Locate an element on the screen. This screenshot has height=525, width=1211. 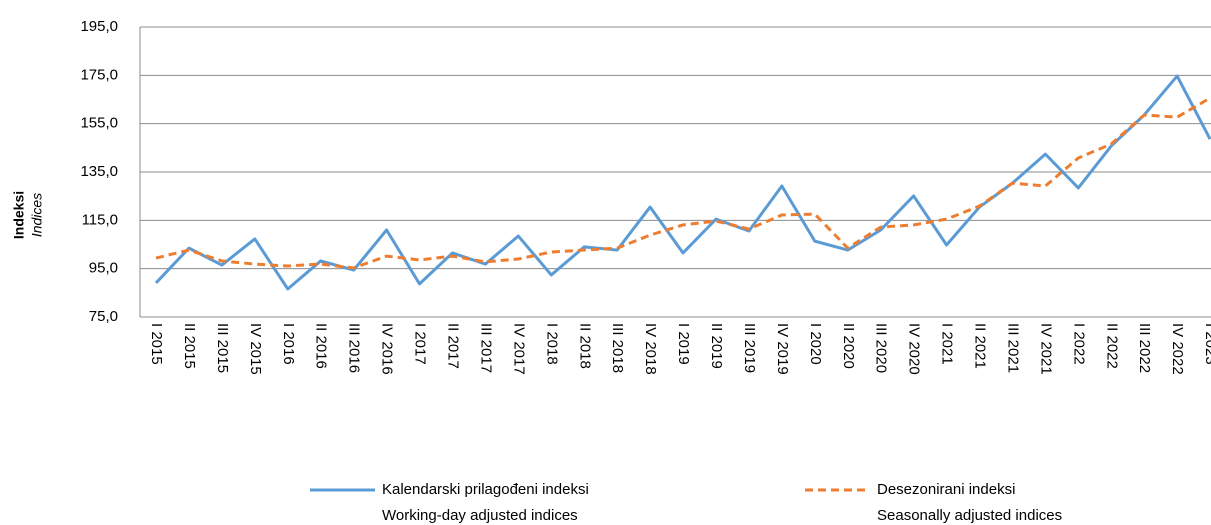
y-tick-label: 95,0 is located at coordinates (103, 268).